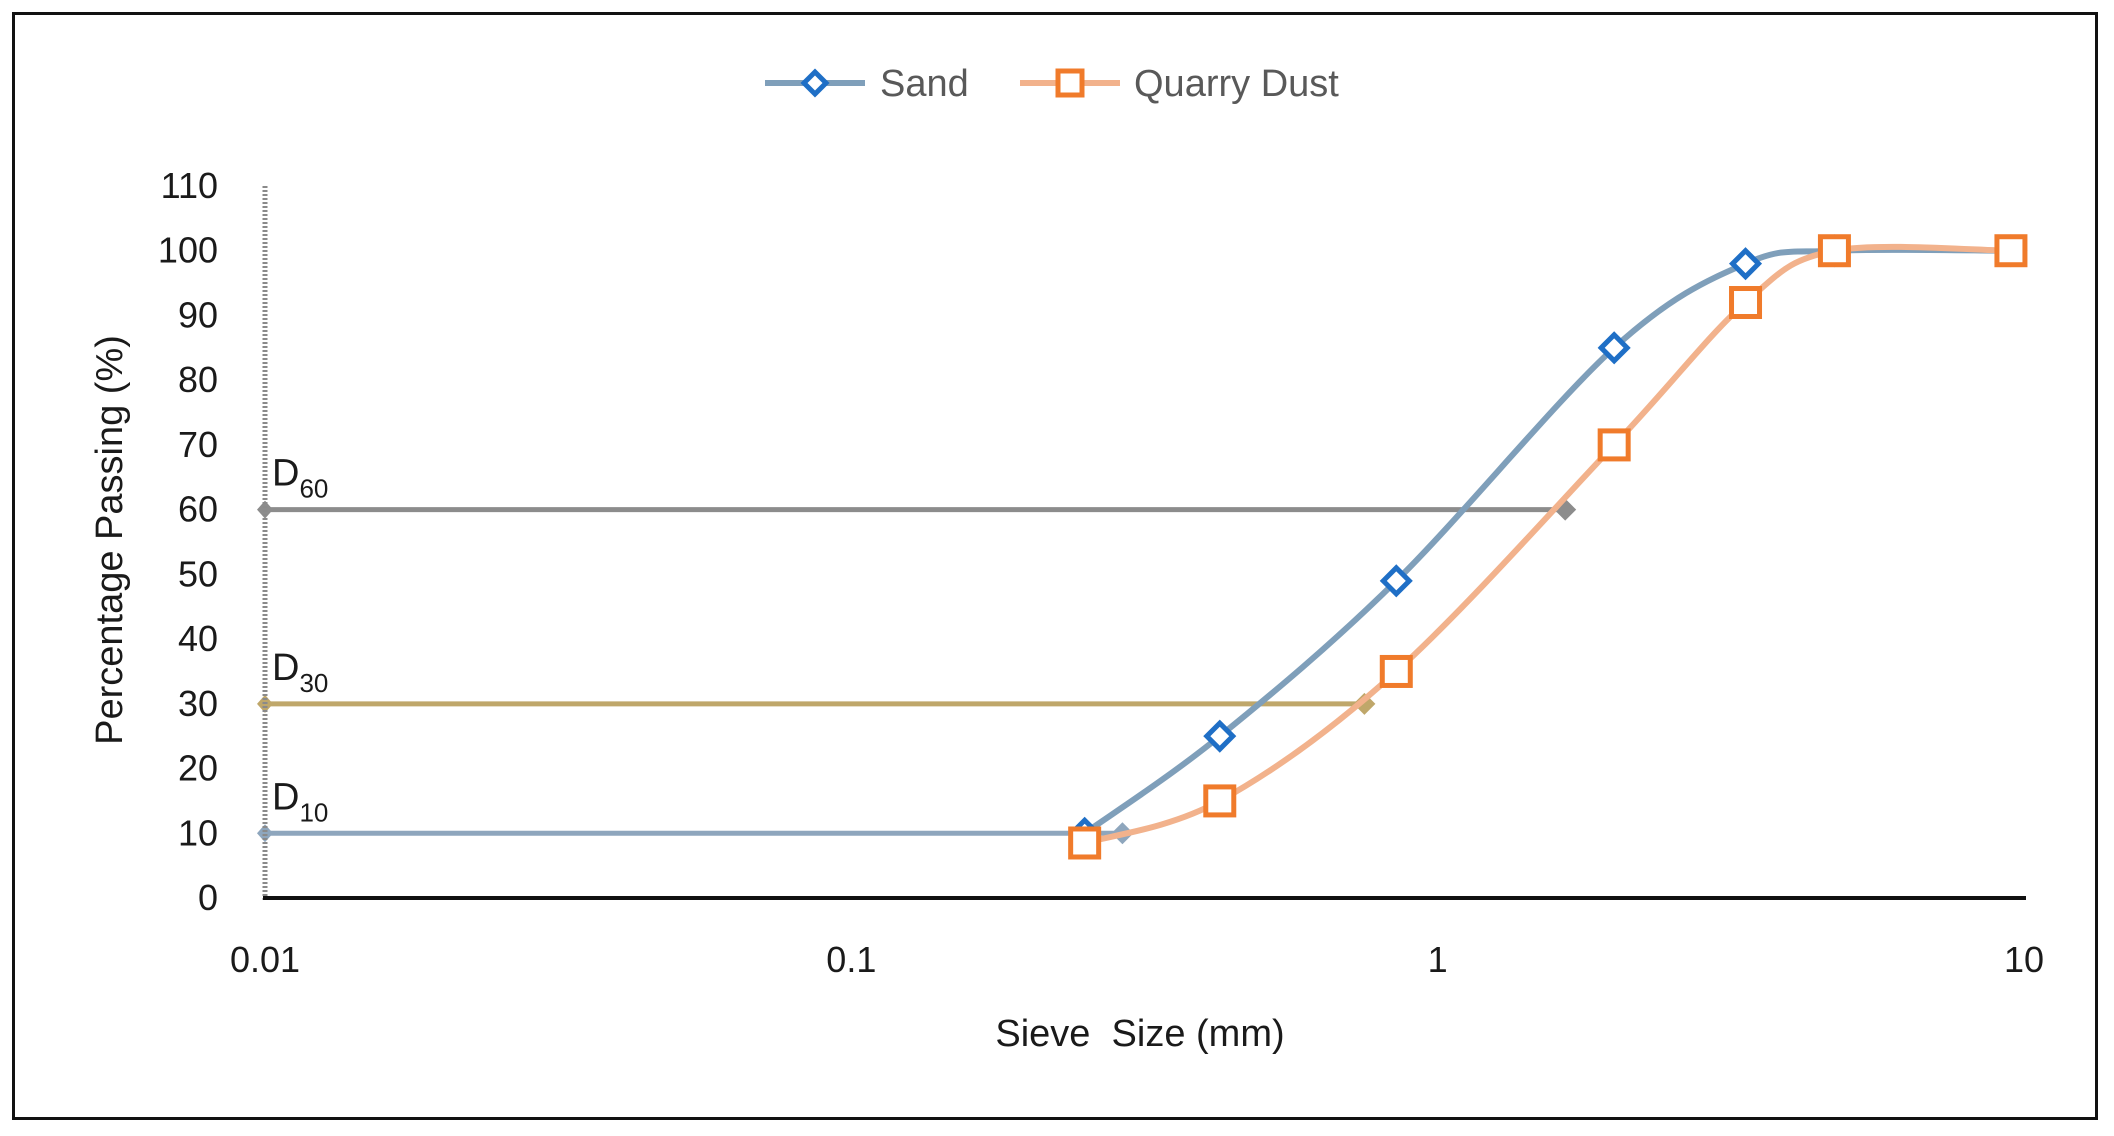  I want to click on y-tick-label: 10, so click(198, 832).